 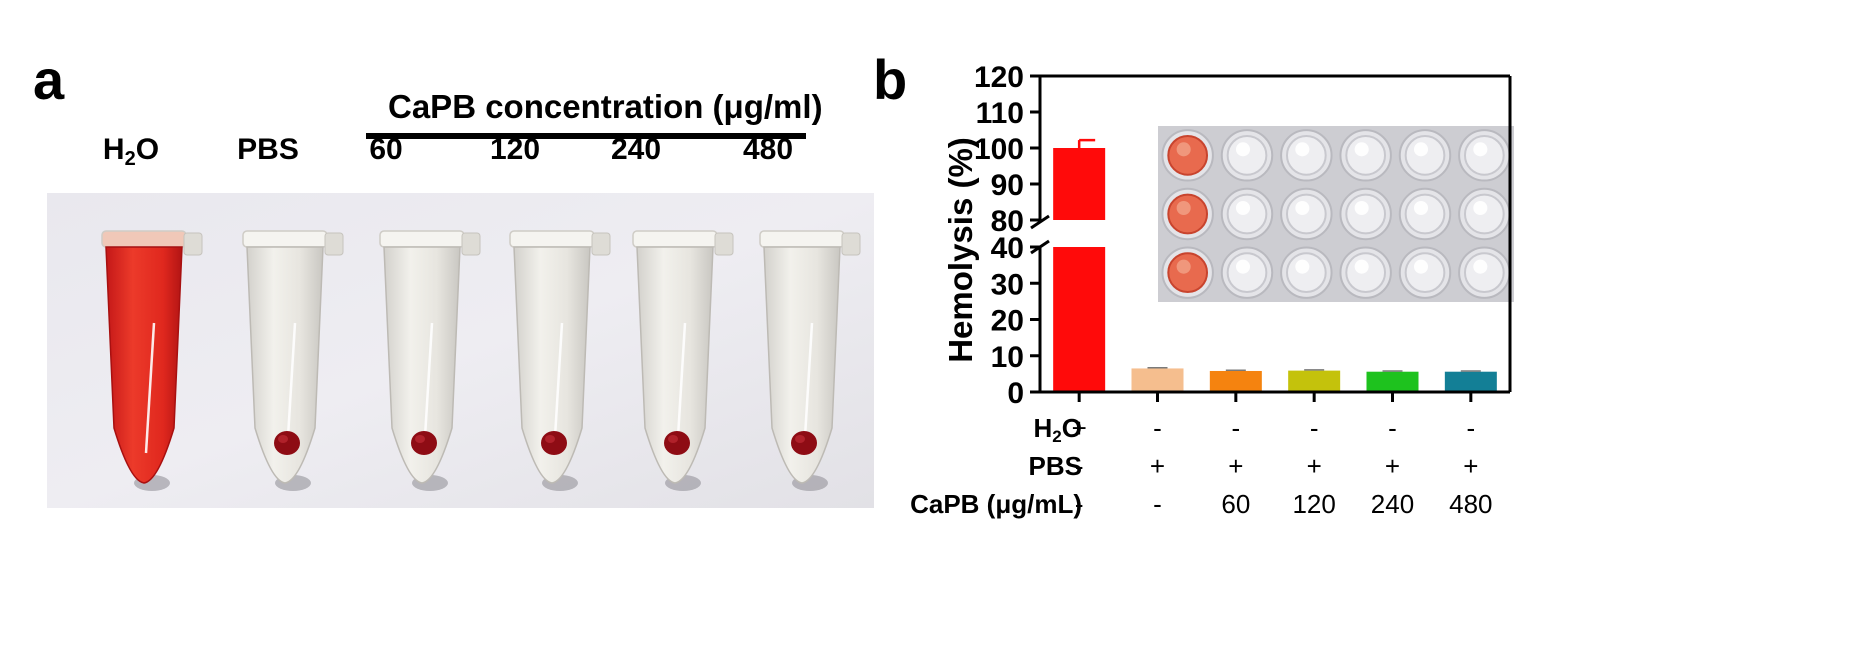 What do you see at coordinates (1236, 504) in the screenshot?
I see `condition-cell-2-2: 60` at bounding box center [1236, 504].